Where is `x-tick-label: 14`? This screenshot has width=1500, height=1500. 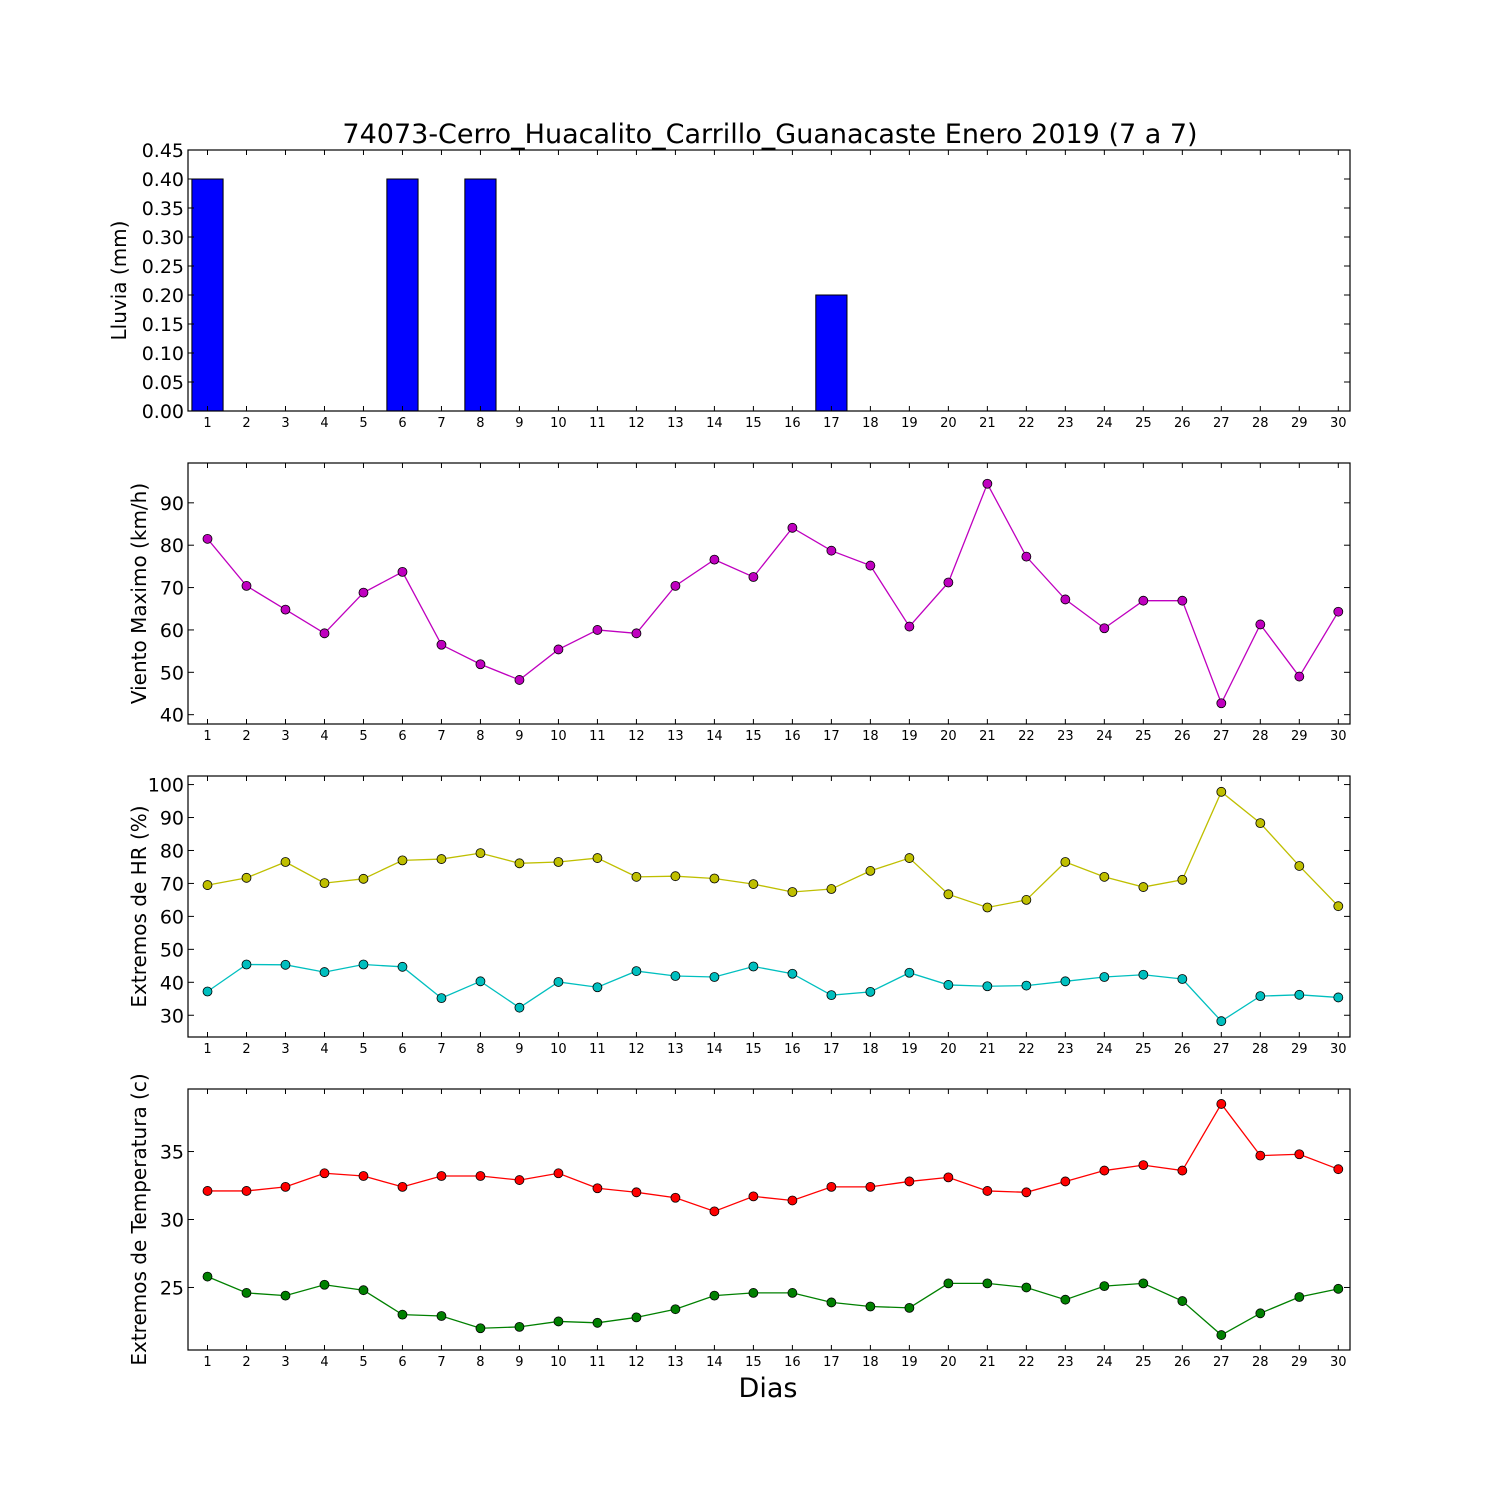 x-tick-label: 14 is located at coordinates (714, 736).